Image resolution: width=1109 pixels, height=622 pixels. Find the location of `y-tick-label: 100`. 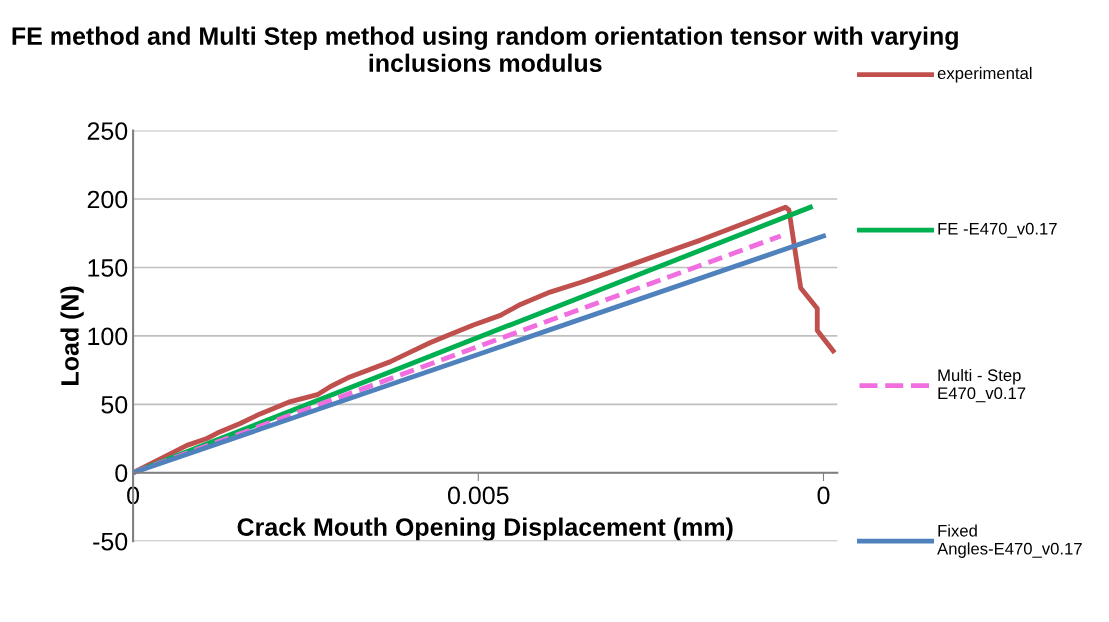

y-tick-label: 100 is located at coordinates (108, 336).